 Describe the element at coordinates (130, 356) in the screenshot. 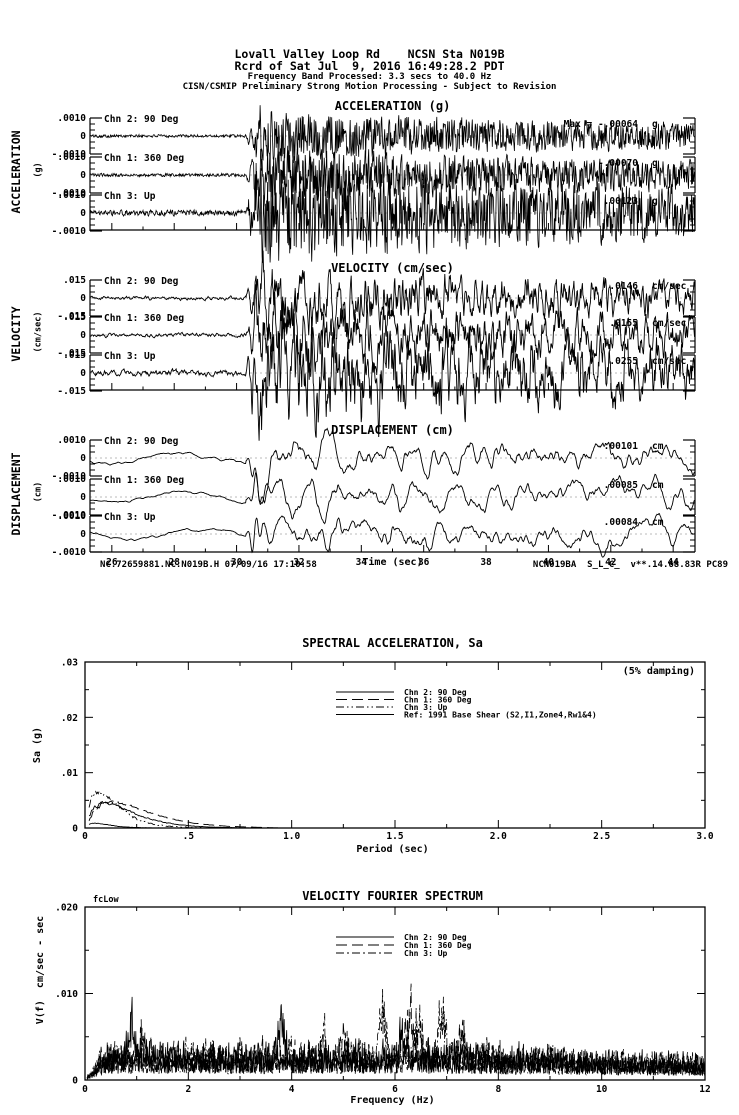

I see `channel-label: Chn 3: Up` at that location.